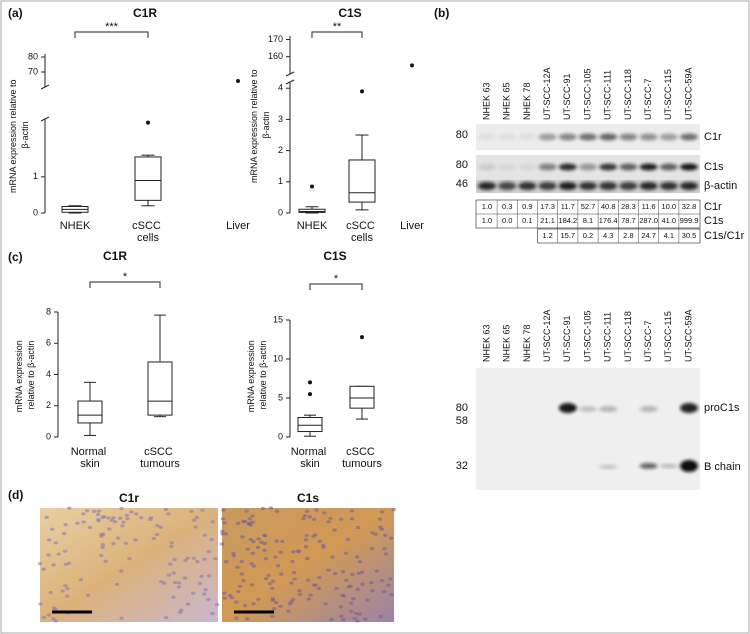 The height and width of the screenshot is (634, 750). Describe the element at coordinates (334, 256) in the screenshot. I see `chart-title: C1S` at that location.